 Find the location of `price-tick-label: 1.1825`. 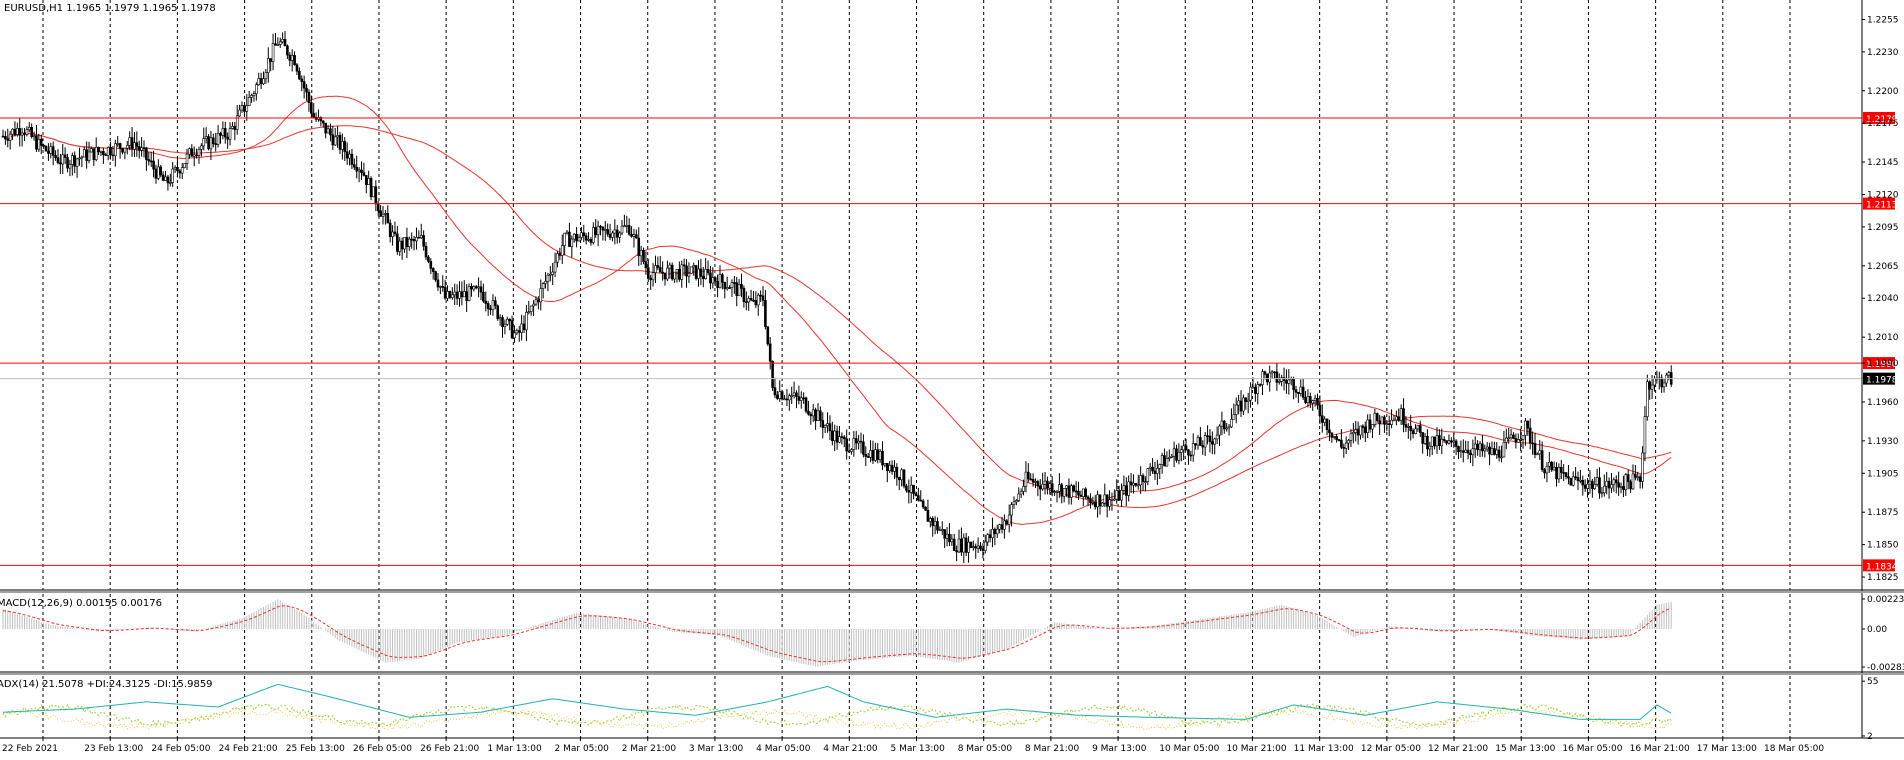

price-tick-label: 1.1825 is located at coordinates (1883, 578).